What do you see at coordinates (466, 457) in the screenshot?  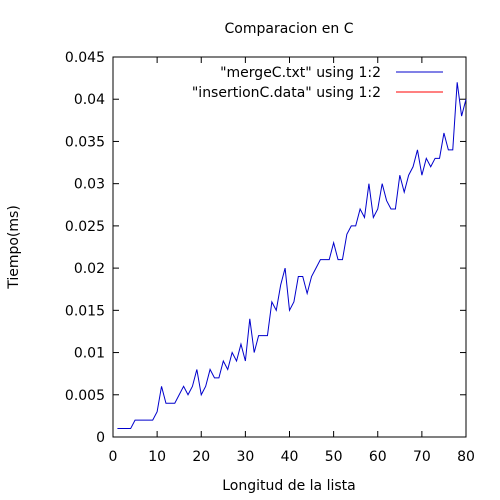 I see `x-tick-label: 80` at bounding box center [466, 457].